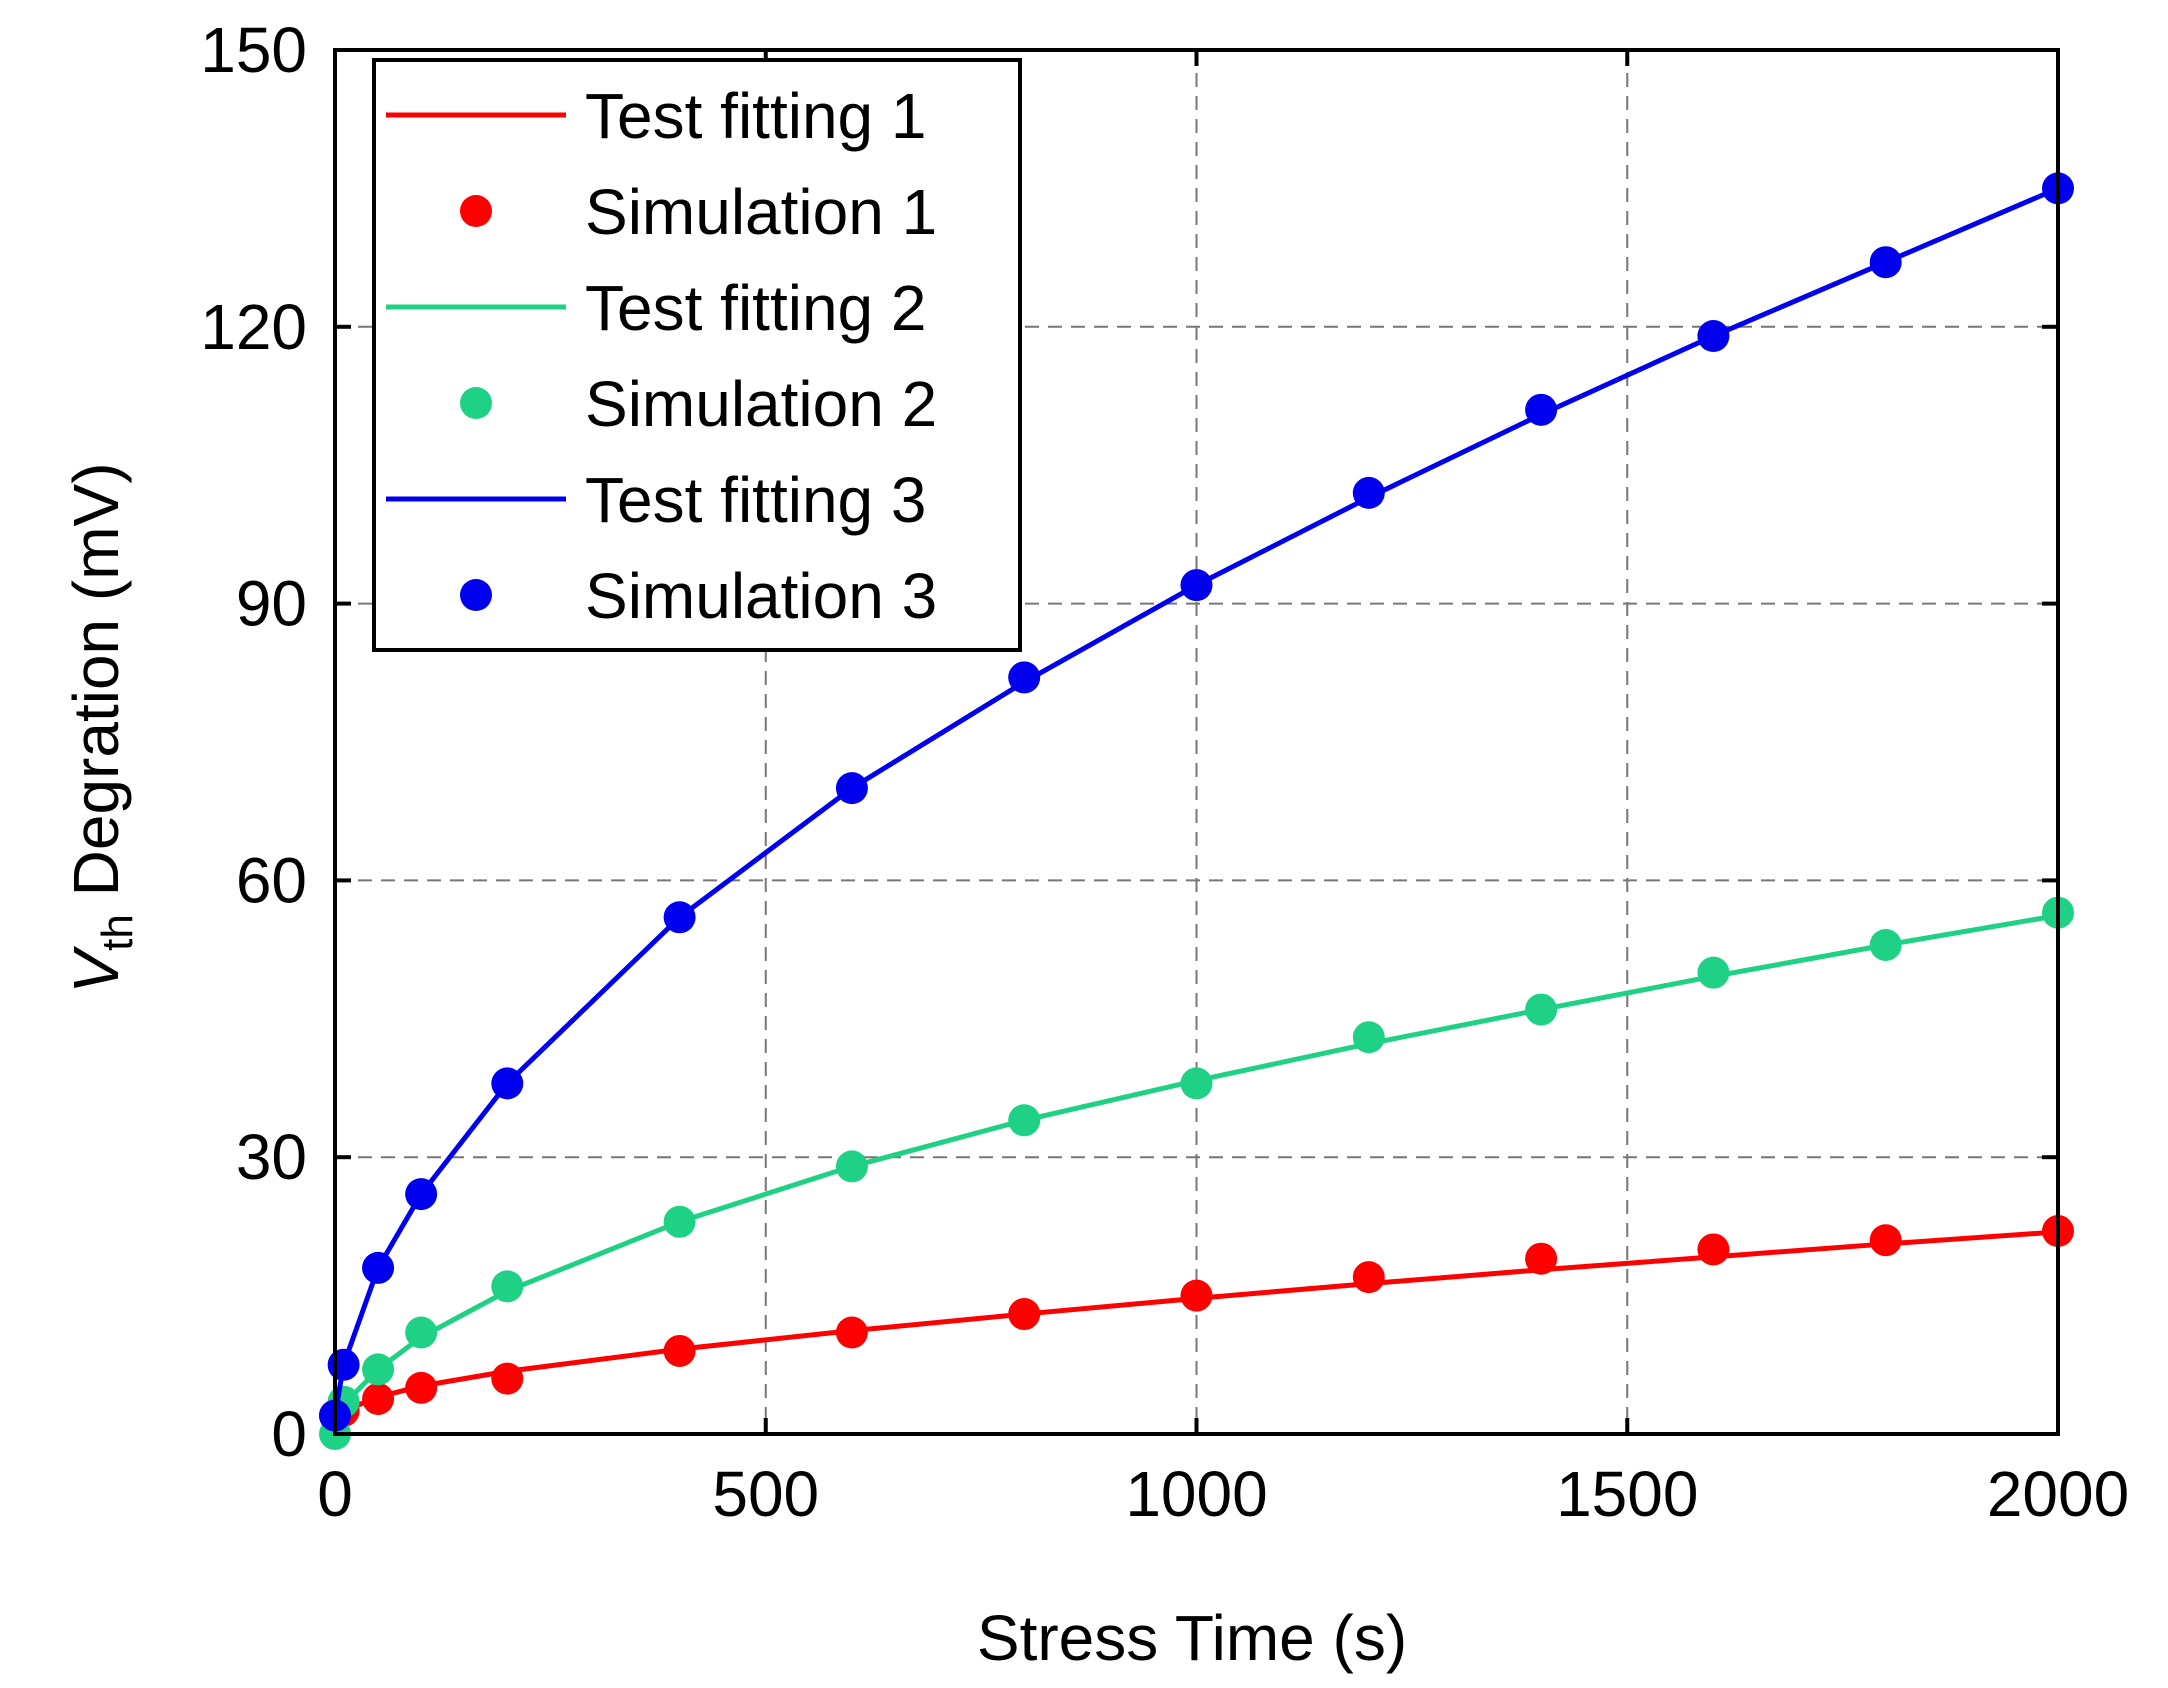 This screenshot has height=1688, width=2168. What do you see at coordinates (756, 308) in the screenshot?
I see `legend-fit-label-2: Test fitting 2` at bounding box center [756, 308].